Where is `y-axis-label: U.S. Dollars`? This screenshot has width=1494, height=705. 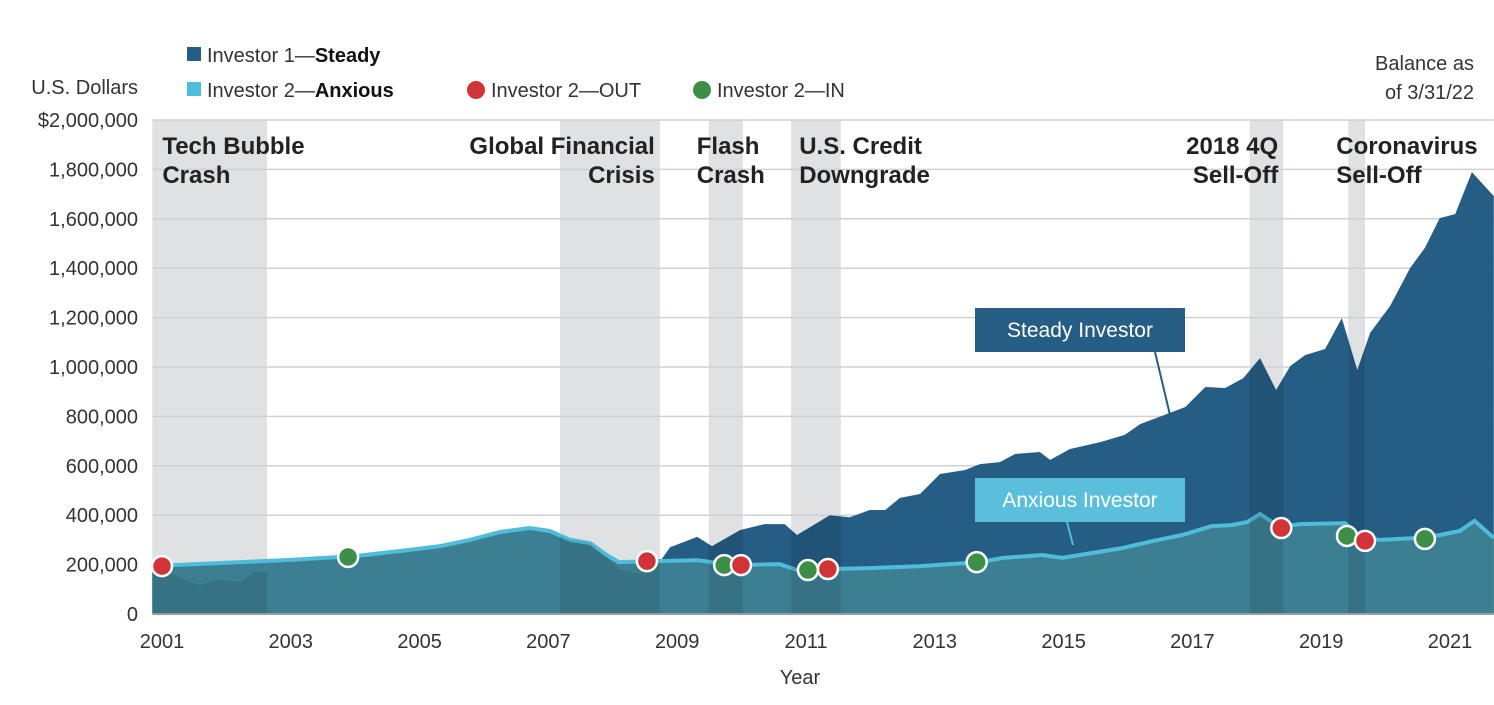 y-axis-label: U.S. Dollars is located at coordinates (84, 88).